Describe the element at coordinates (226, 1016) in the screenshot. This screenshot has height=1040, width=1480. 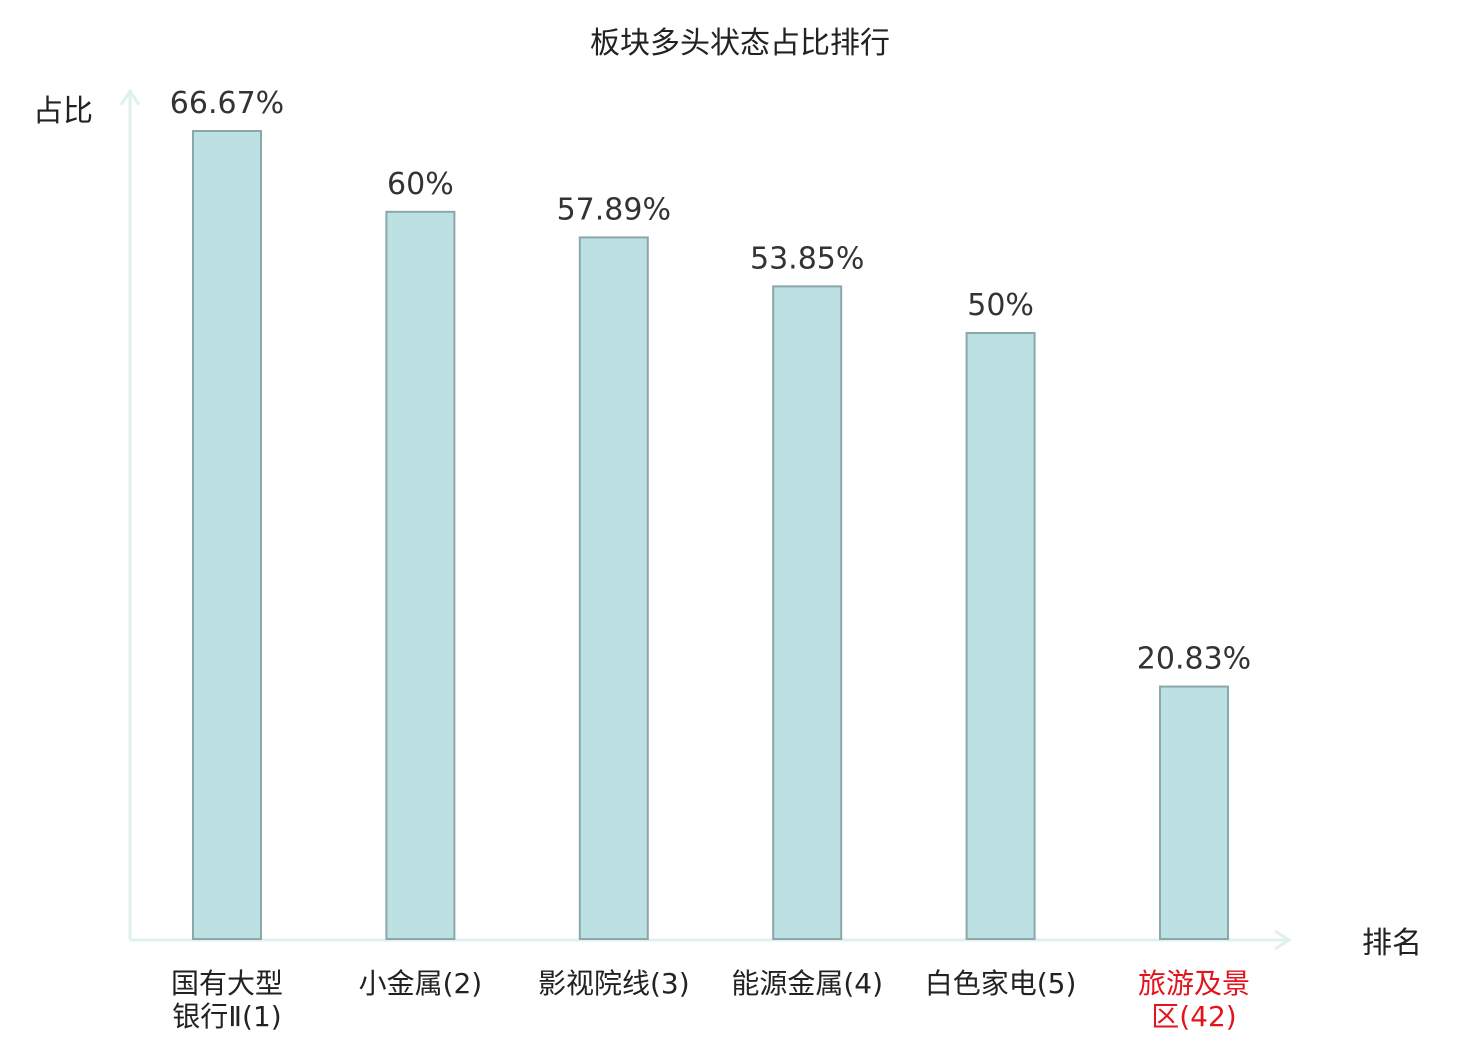
I see `category-label-1-line-2: 银行Ⅱ(1)` at that location.